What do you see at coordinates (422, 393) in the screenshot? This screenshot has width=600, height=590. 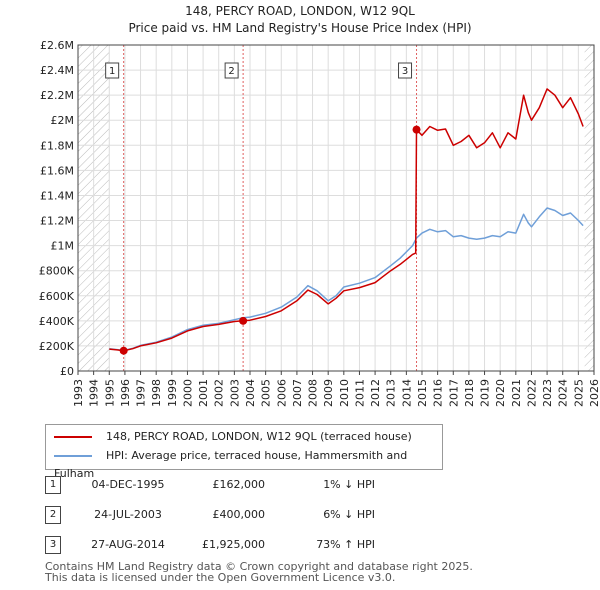 I see `x-tick-label: 2015` at bounding box center [422, 393].